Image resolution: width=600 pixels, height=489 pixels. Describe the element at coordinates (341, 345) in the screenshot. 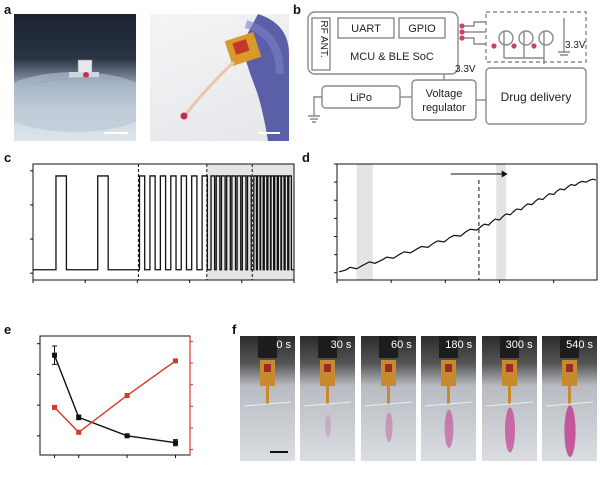

I see `time-label: 30 s` at that location.